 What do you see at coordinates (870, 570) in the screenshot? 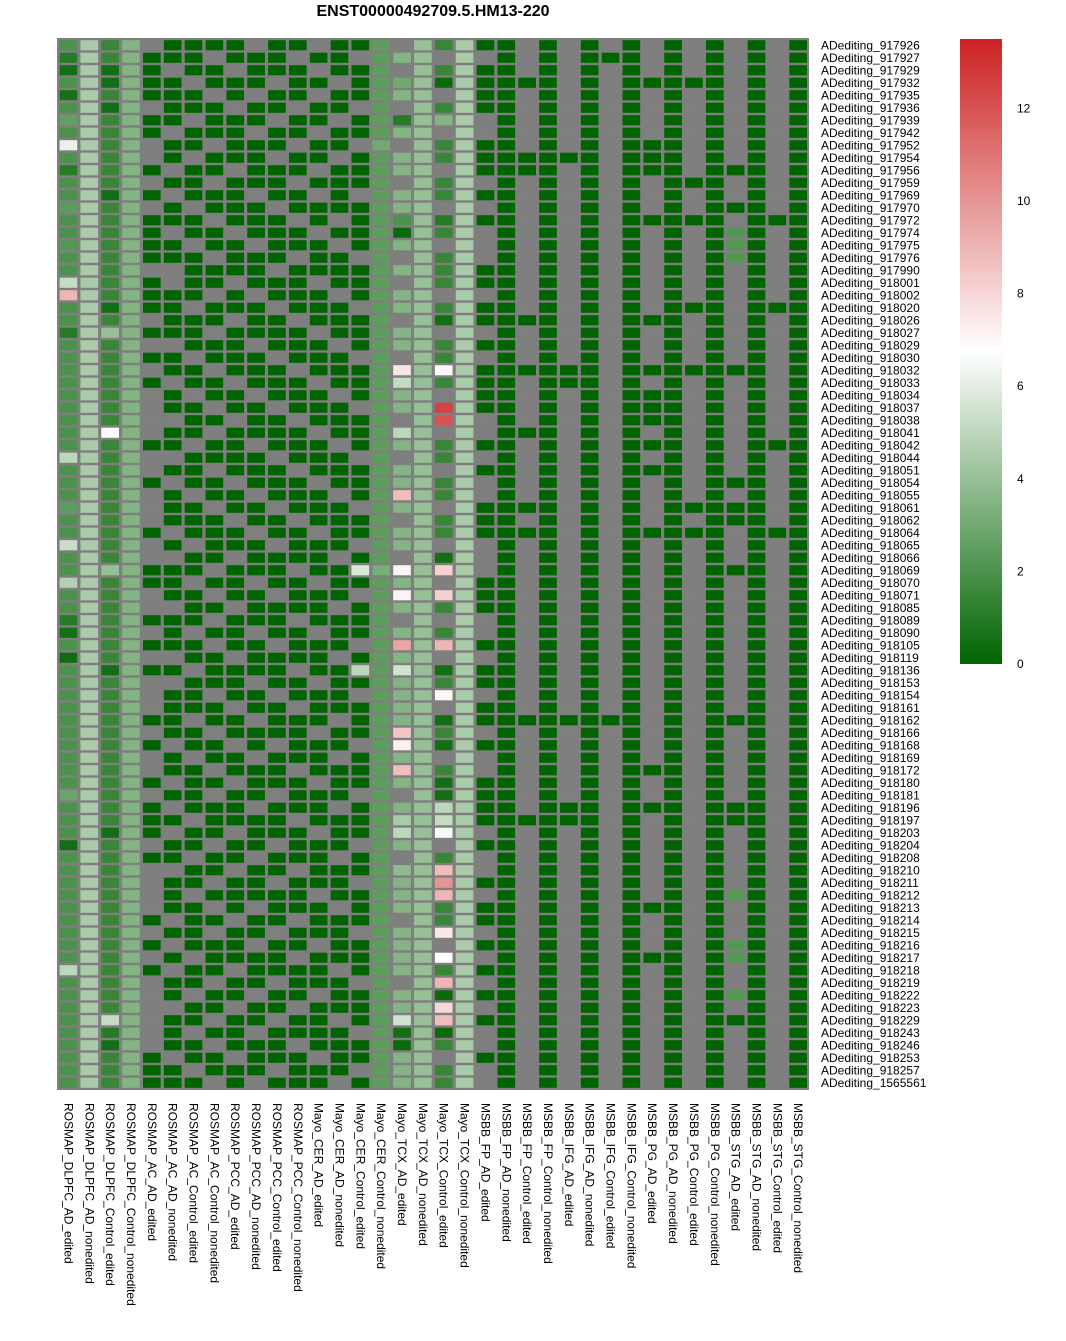
I see `row-label: ADediting_918069` at bounding box center [870, 570].